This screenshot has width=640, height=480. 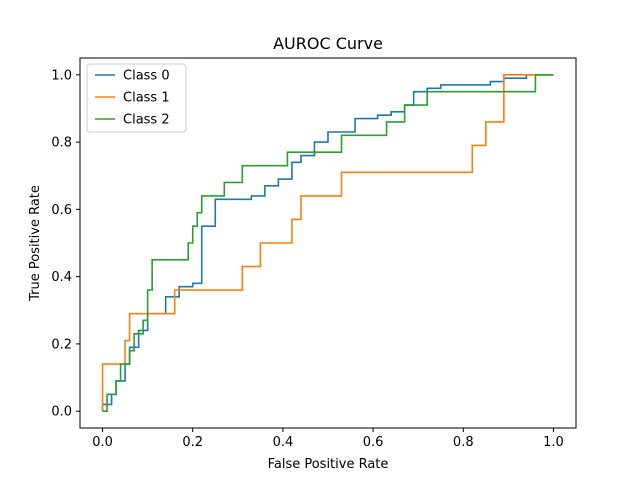 What do you see at coordinates (328, 439) in the screenshot?
I see `x-axis: 0.0 0.2 0.4 0.6 0.8 1.0` at bounding box center [328, 439].